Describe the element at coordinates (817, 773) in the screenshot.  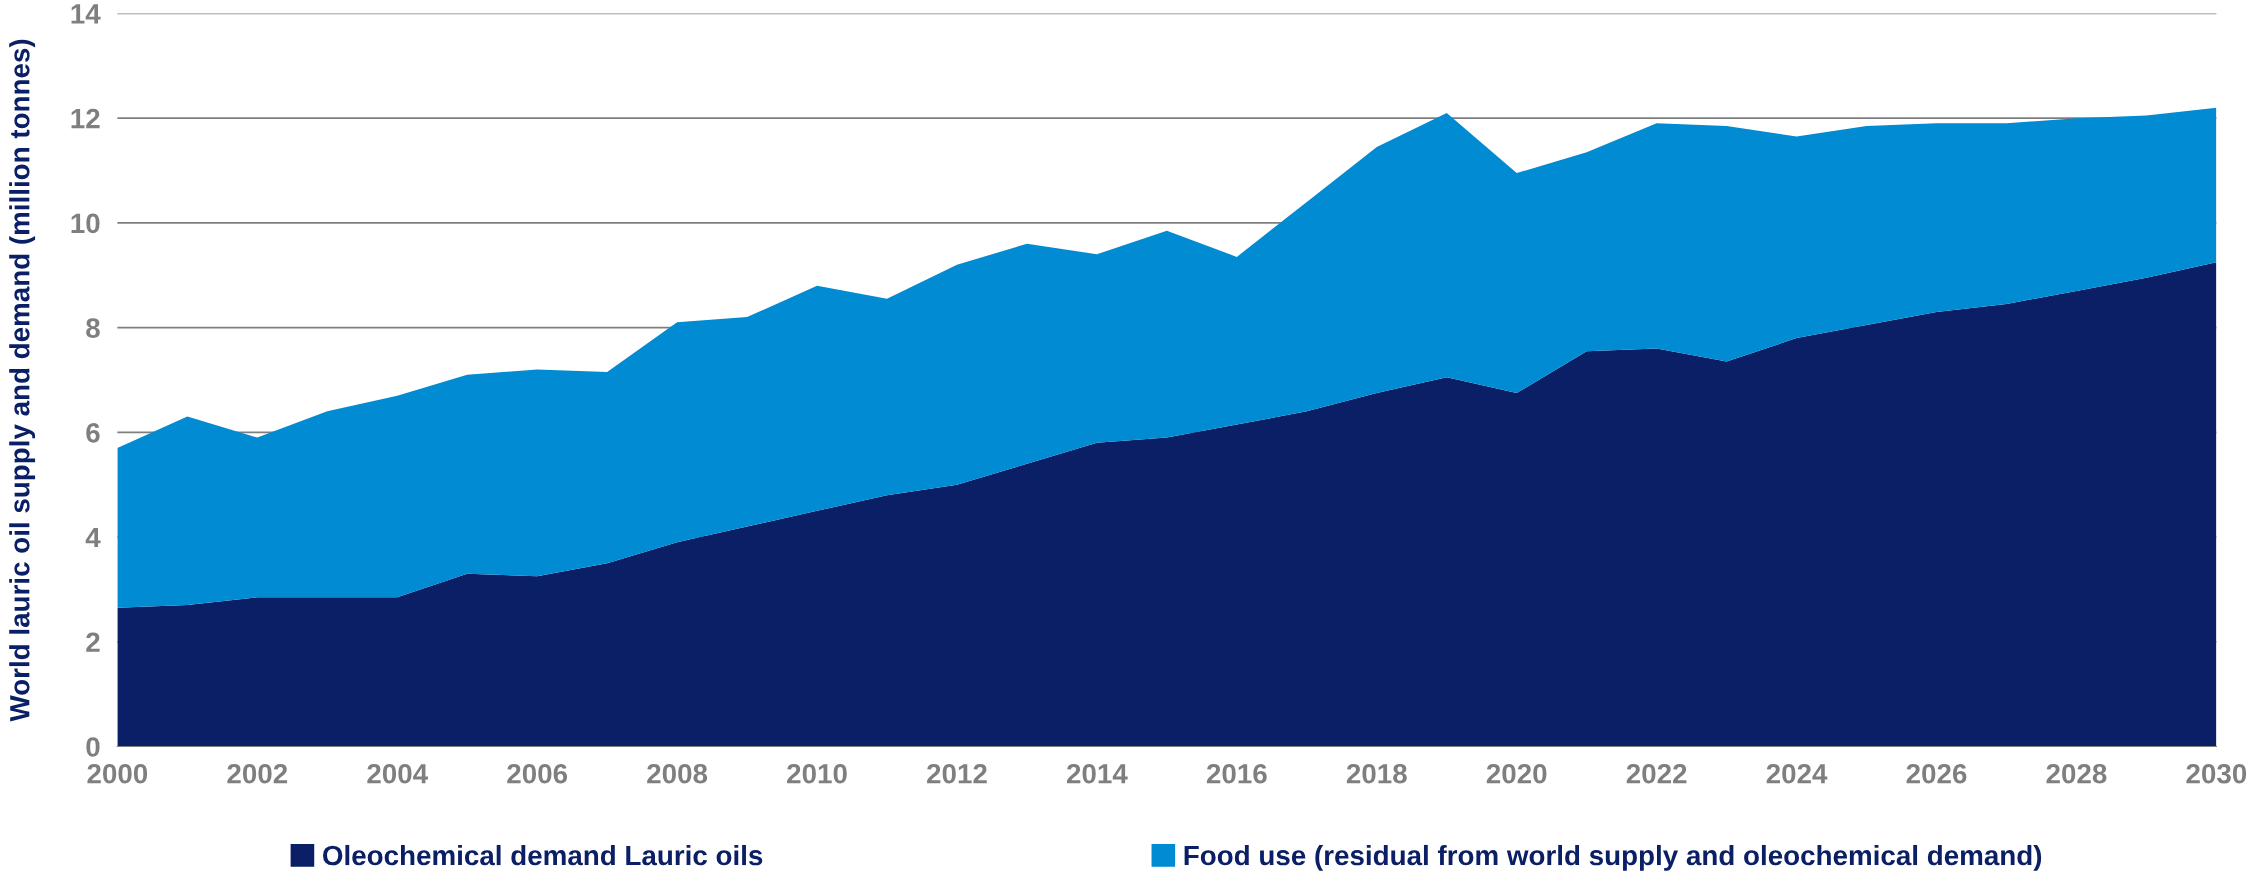
I see `x-tick-label: 2010` at that location.